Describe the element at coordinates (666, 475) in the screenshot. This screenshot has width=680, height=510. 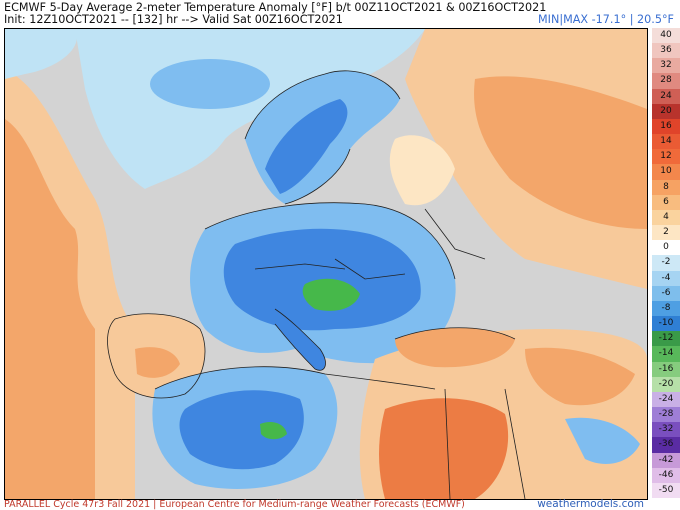
I see `colorbar-cell: -46` at that location.